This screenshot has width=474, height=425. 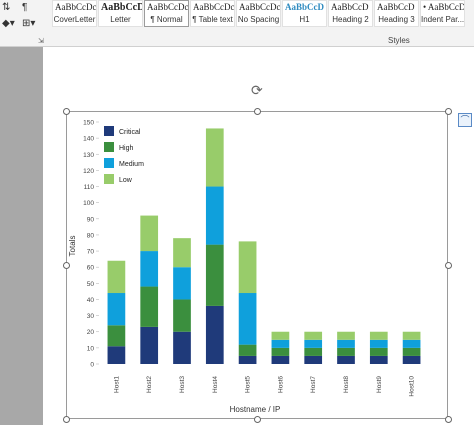 I want to click on borders-icon: ⊞▾, so click(x=29, y=23).